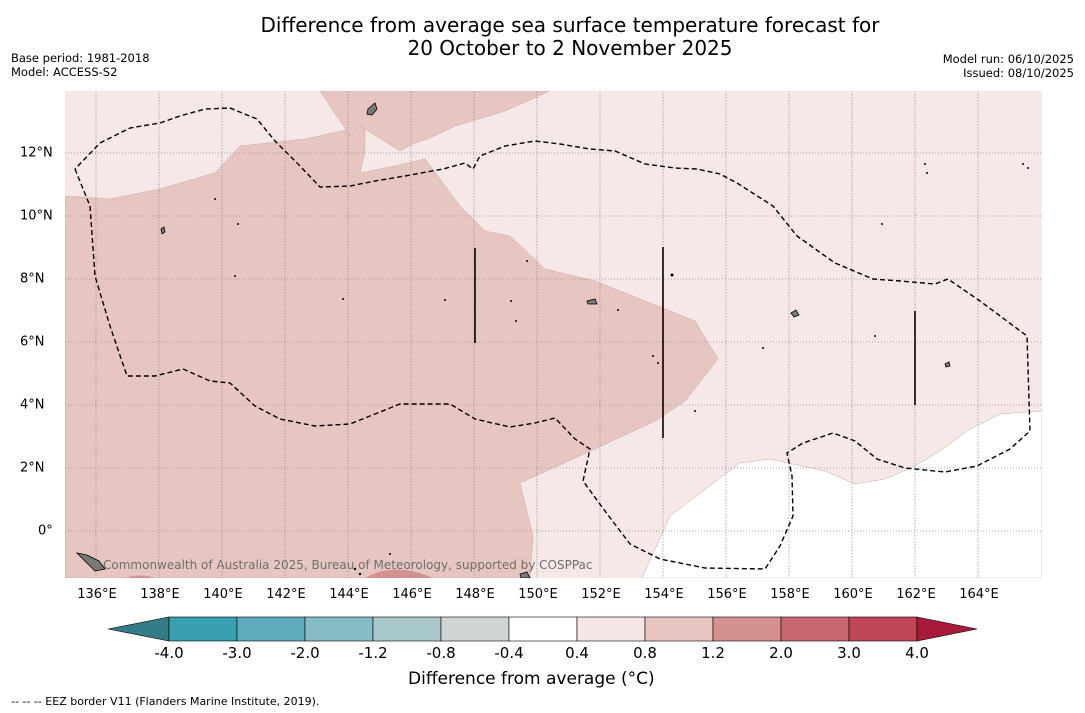 The height and width of the screenshot is (713, 1085). Describe the element at coordinates (32, 342) in the screenshot. I see `lat-tick: 6°N` at that location.